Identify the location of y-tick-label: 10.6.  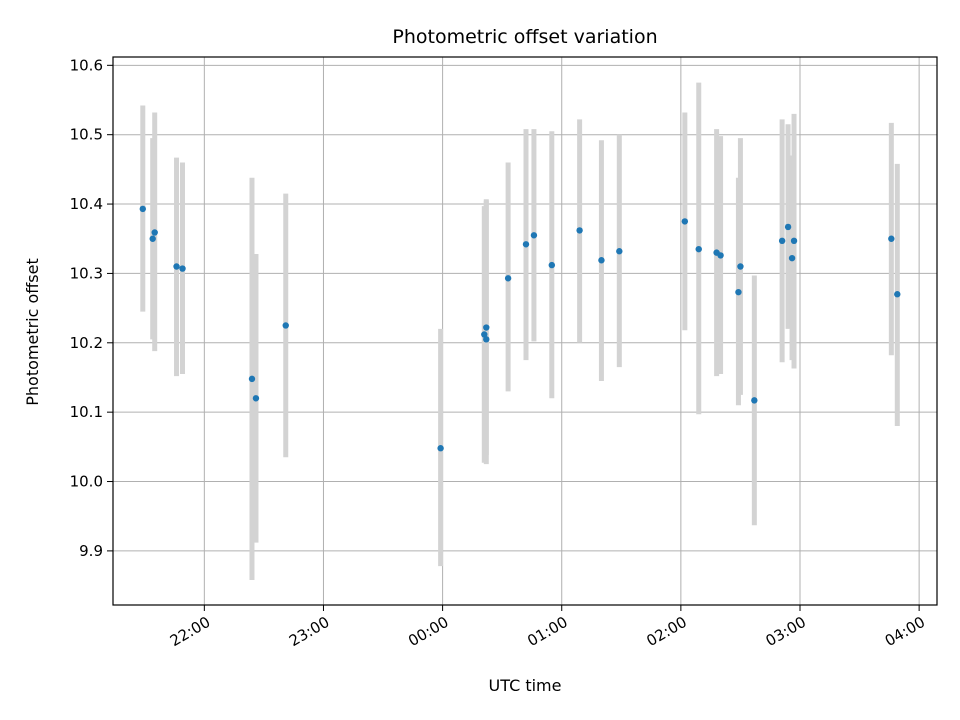
(86, 65).